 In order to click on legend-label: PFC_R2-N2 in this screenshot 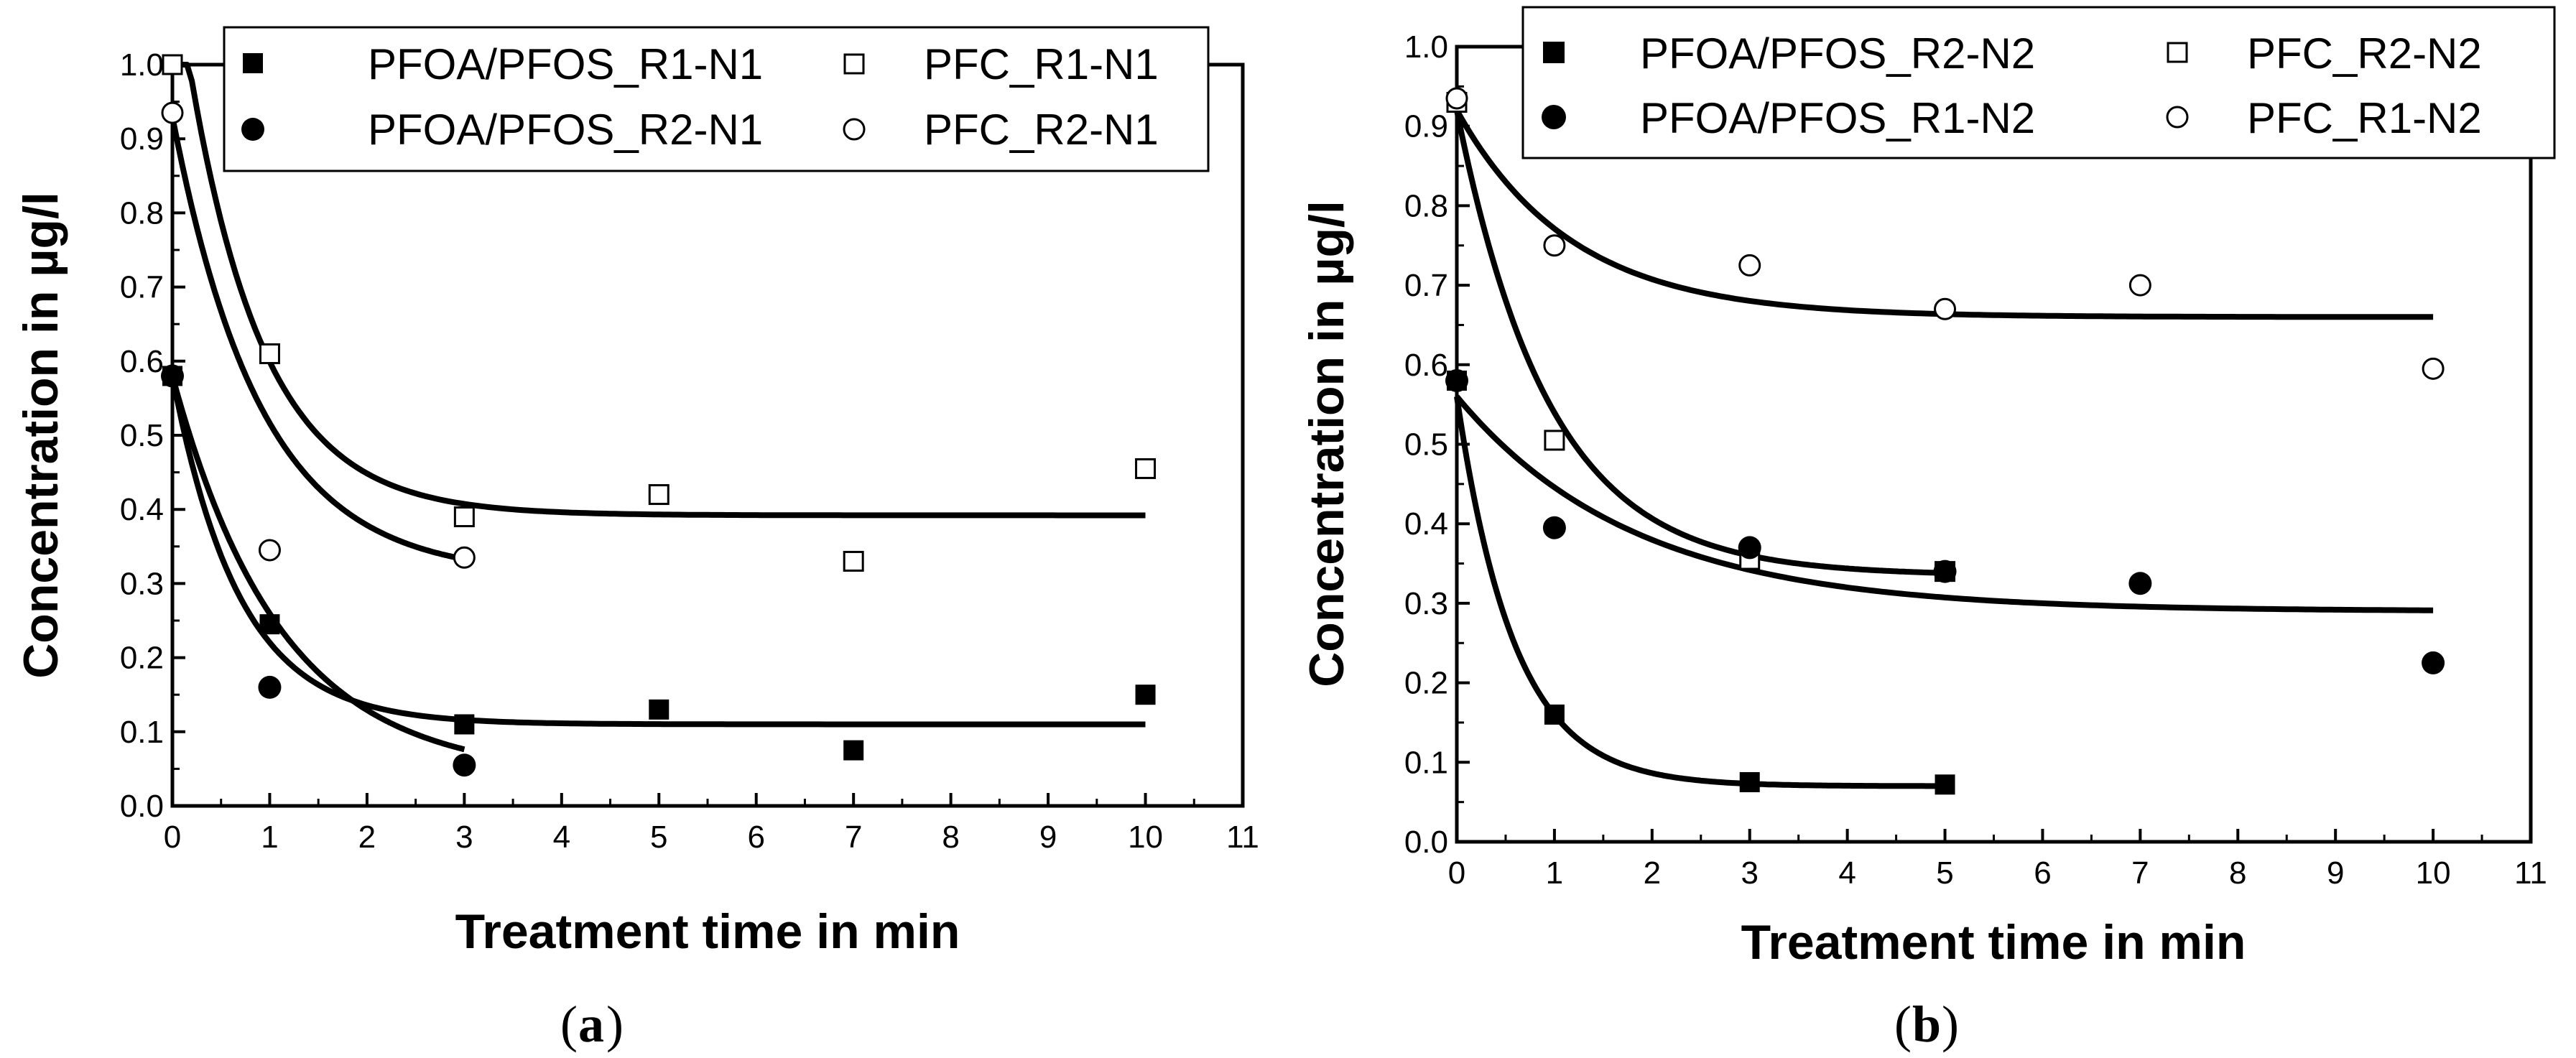, I will do `click(2364, 53)`.